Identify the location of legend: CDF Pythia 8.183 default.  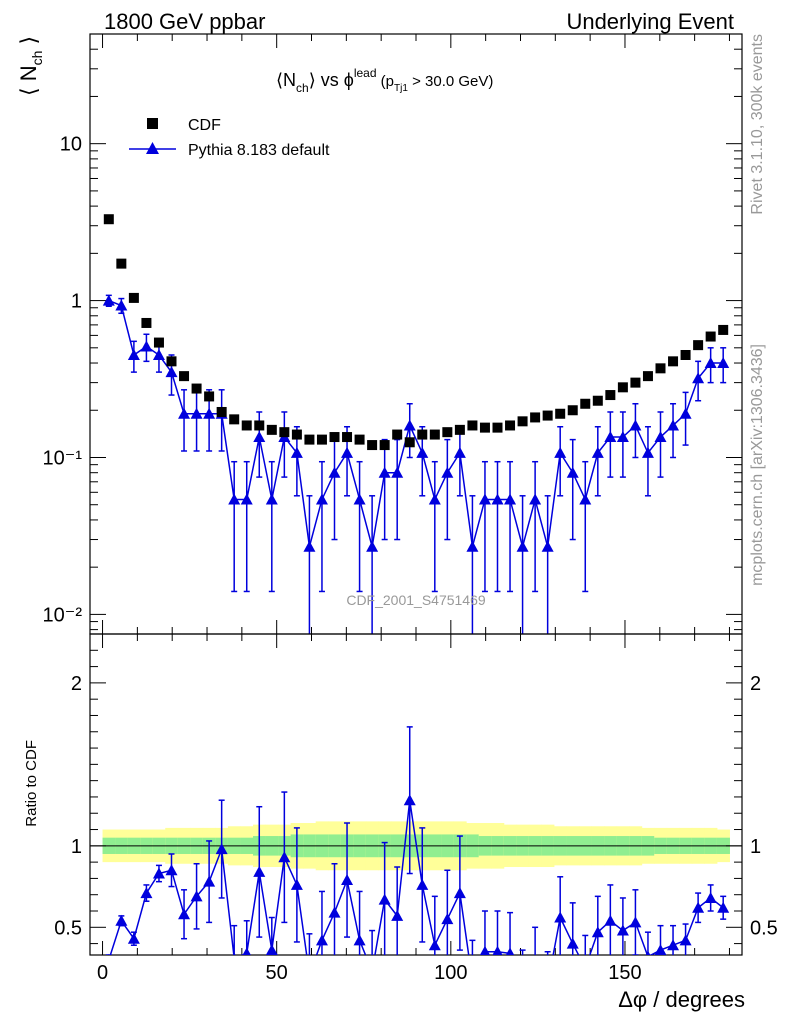
(229, 138).